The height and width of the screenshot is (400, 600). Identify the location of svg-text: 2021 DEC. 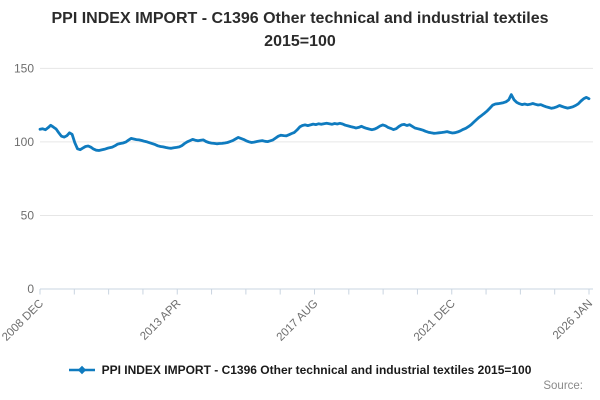
(435, 321).